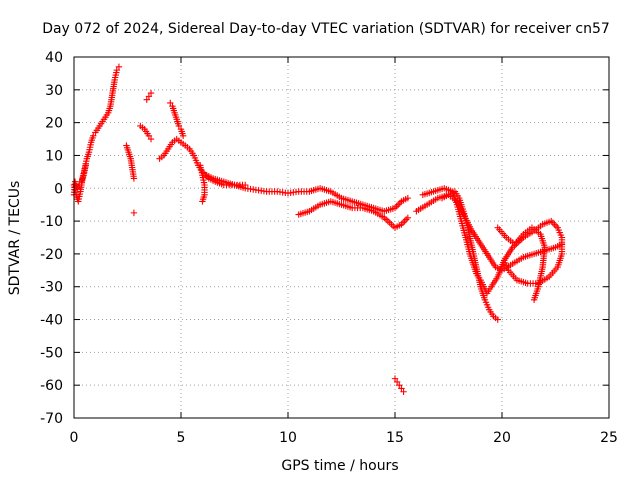 This screenshot has height=480, width=640. What do you see at coordinates (181, 438) in the screenshot?
I see `x-tick-label: 5` at bounding box center [181, 438].